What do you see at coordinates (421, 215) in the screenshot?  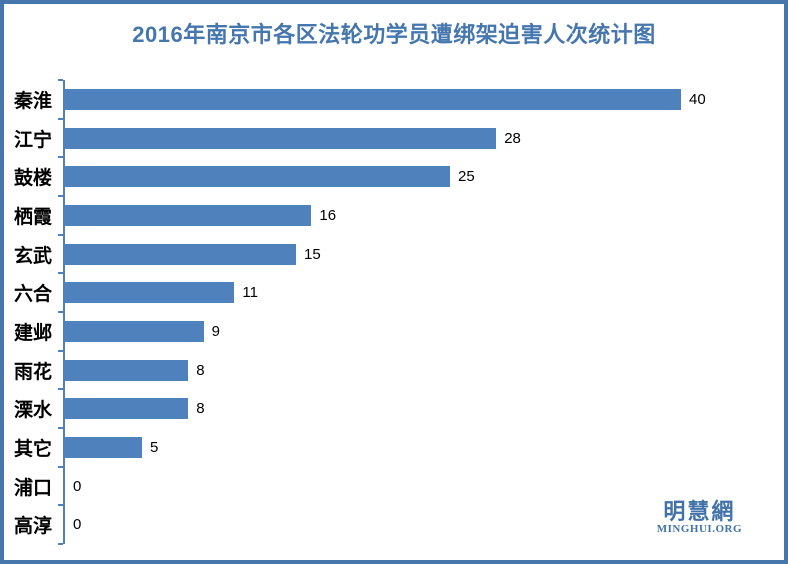 I see `plot-cell: 16` at bounding box center [421, 215].